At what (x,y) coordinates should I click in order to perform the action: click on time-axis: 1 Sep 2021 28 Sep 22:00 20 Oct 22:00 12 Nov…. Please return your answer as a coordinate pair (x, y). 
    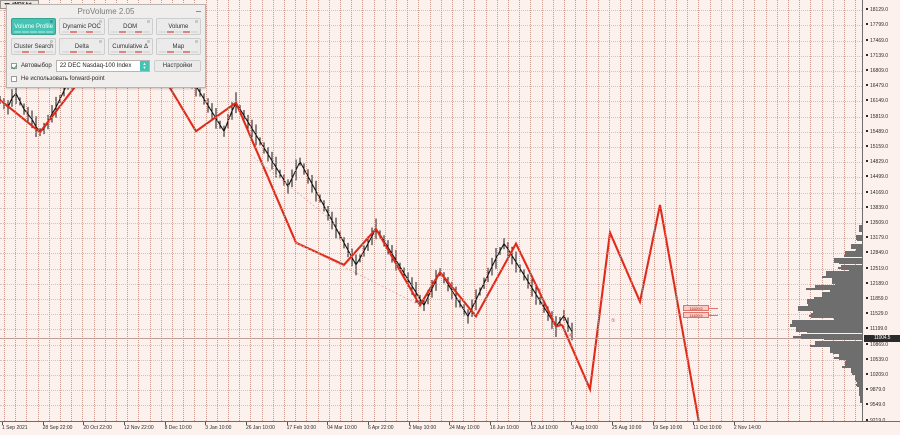
    Looking at the image, I should click on (450, 428).